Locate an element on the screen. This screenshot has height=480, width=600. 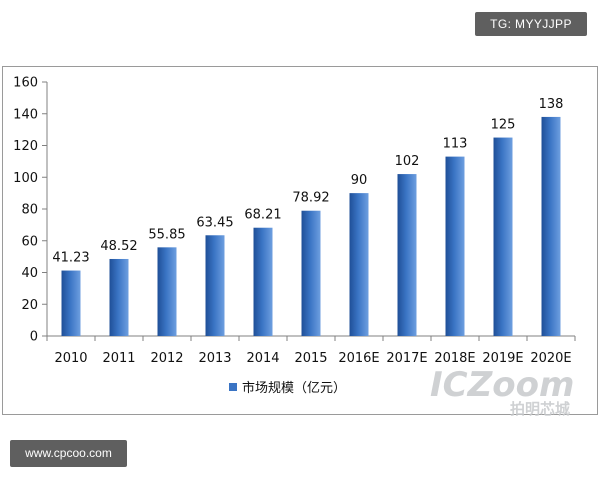
data-label: 68.21 is located at coordinates (262, 215).